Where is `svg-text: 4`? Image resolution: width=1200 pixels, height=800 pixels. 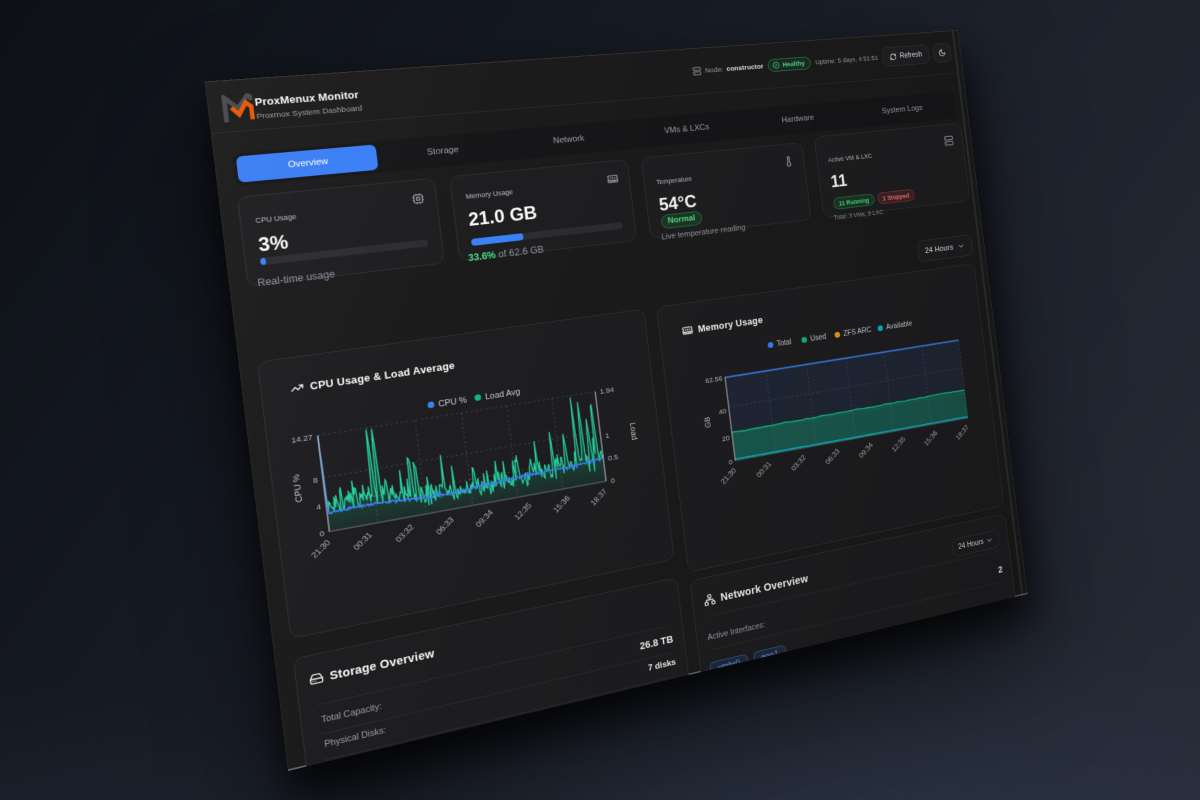 svg-text: 4 is located at coordinates (319, 507).